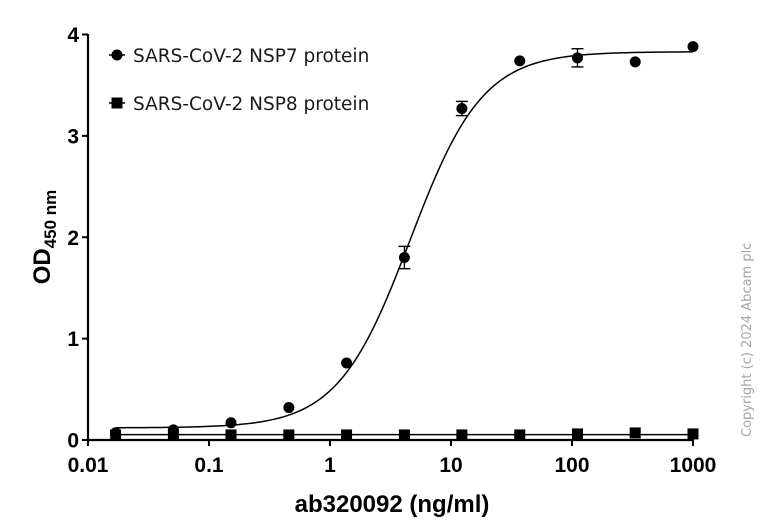  Describe the element at coordinates (392, 504) in the screenshot. I see `x-axis-title: ab320092 (ng/ml)` at that location.